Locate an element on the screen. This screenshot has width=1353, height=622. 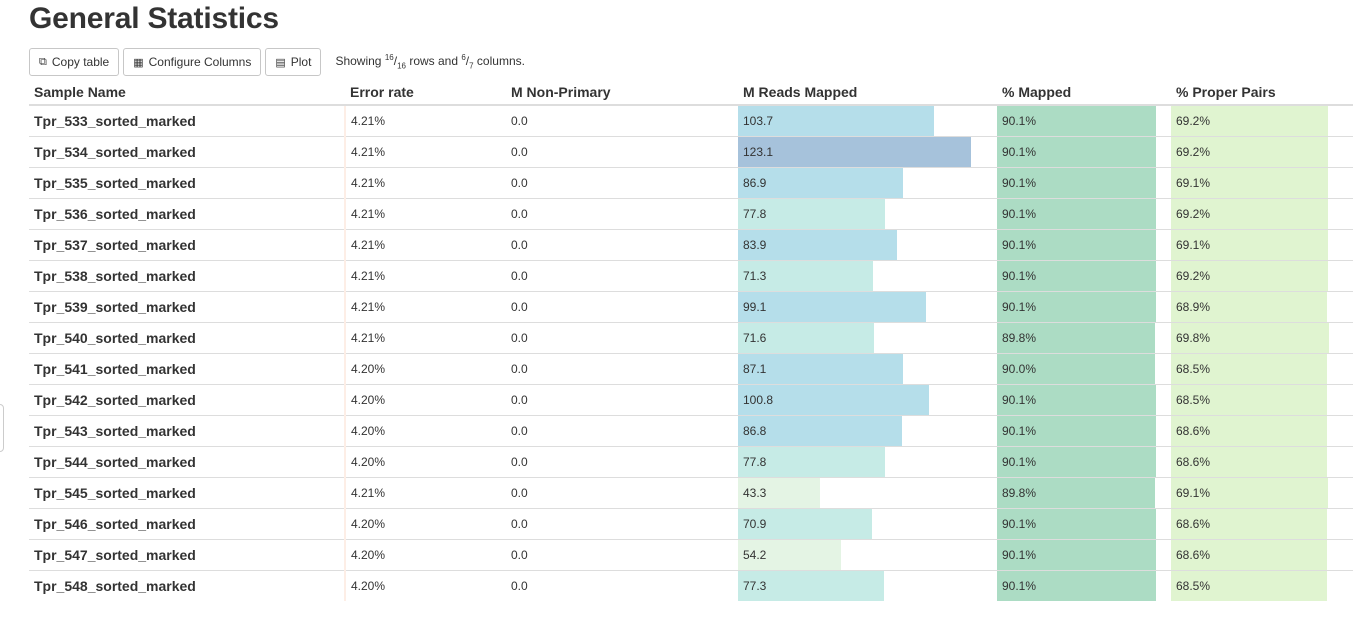
reads-mapped-value: 83.9 is located at coordinates (755, 245).